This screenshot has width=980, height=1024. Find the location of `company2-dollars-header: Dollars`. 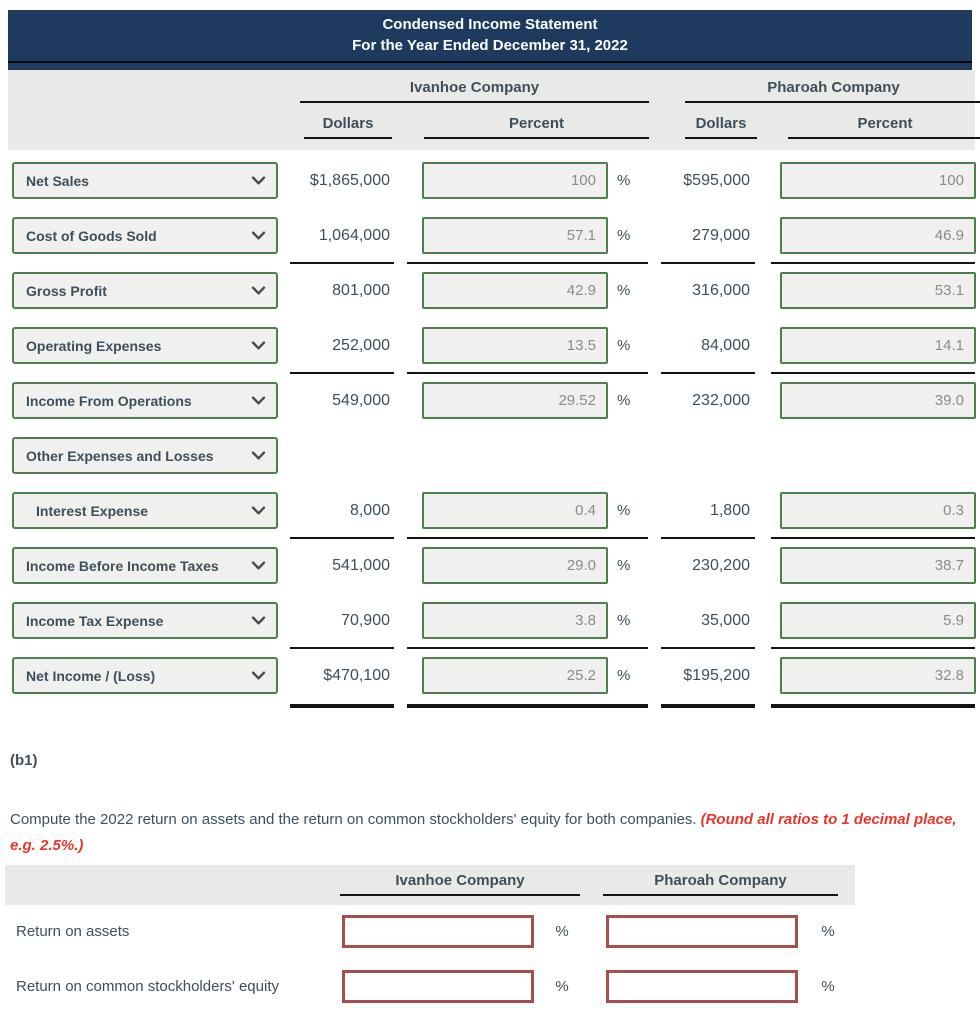

company2-dollars-header: Dollars is located at coordinates (721, 127).